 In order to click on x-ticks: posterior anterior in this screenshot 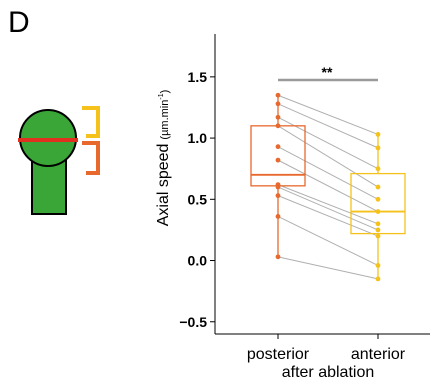, I will do `click(326, 348)`.